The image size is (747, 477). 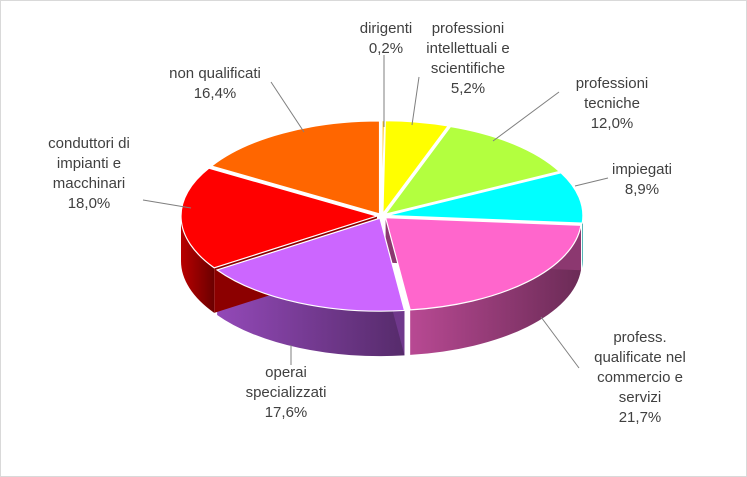 What do you see at coordinates (640, 357) in the screenshot?
I see `data-label-category: qualificate nel` at bounding box center [640, 357].